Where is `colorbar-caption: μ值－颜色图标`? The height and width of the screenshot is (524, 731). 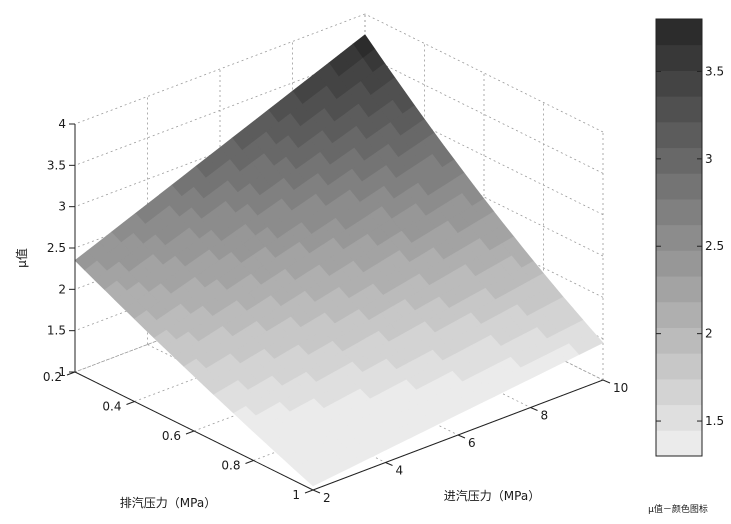
colorbar-caption: μ值－颜色图标 is located at coordinates (678, 509).